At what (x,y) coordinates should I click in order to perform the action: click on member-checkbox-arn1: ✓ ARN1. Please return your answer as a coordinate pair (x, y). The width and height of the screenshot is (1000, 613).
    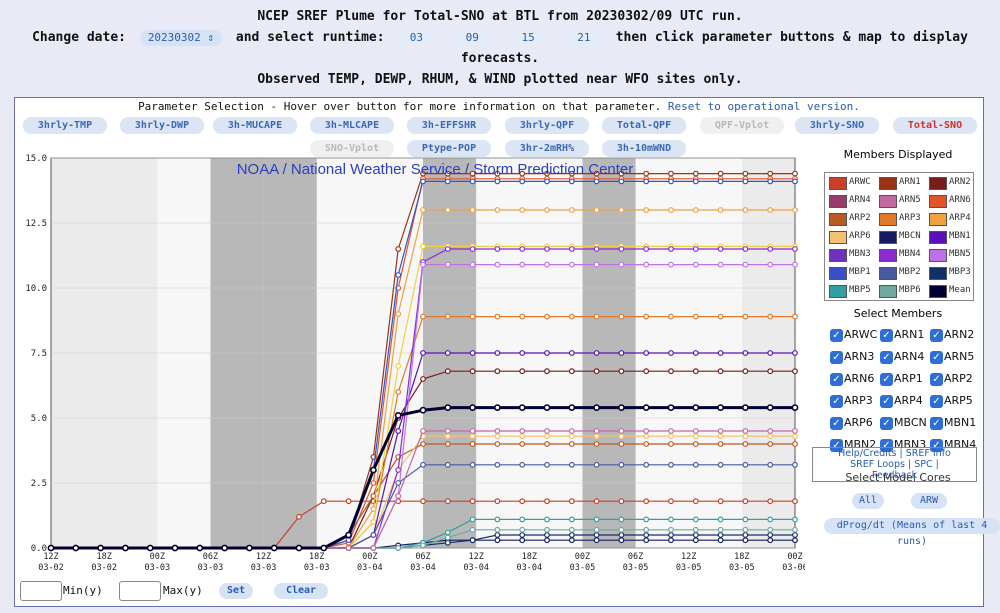
    Looking at the image, I should click on (902, 335).